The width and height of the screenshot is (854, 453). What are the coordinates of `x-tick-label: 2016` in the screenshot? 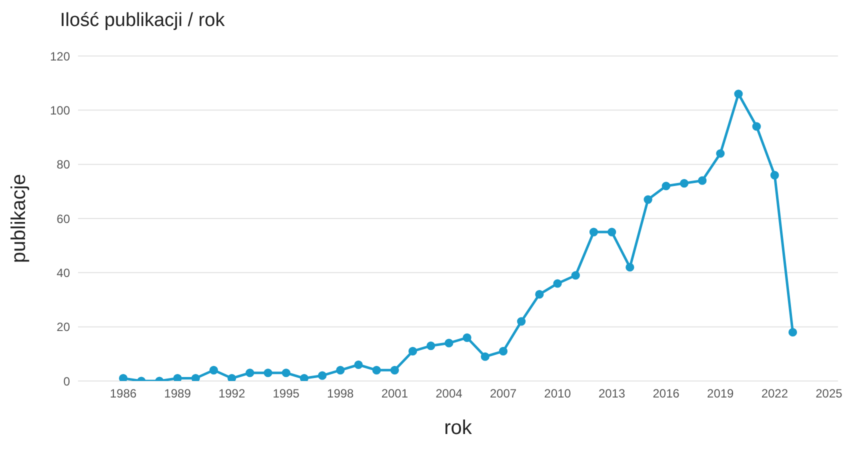 It's located at (666, 393).